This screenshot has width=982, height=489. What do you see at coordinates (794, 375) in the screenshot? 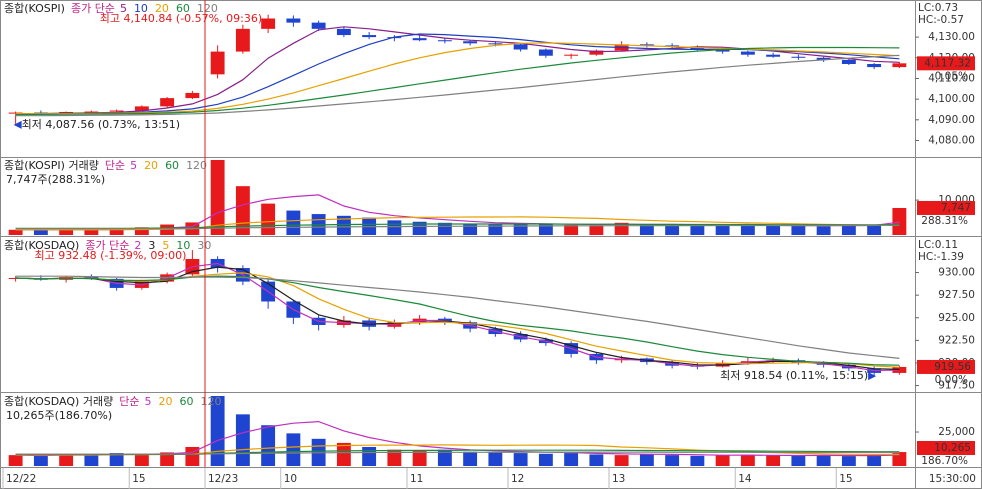
I see `low-note: 최저 918.54 (0.11%, 15:15)` at bounding box center [794, 375].